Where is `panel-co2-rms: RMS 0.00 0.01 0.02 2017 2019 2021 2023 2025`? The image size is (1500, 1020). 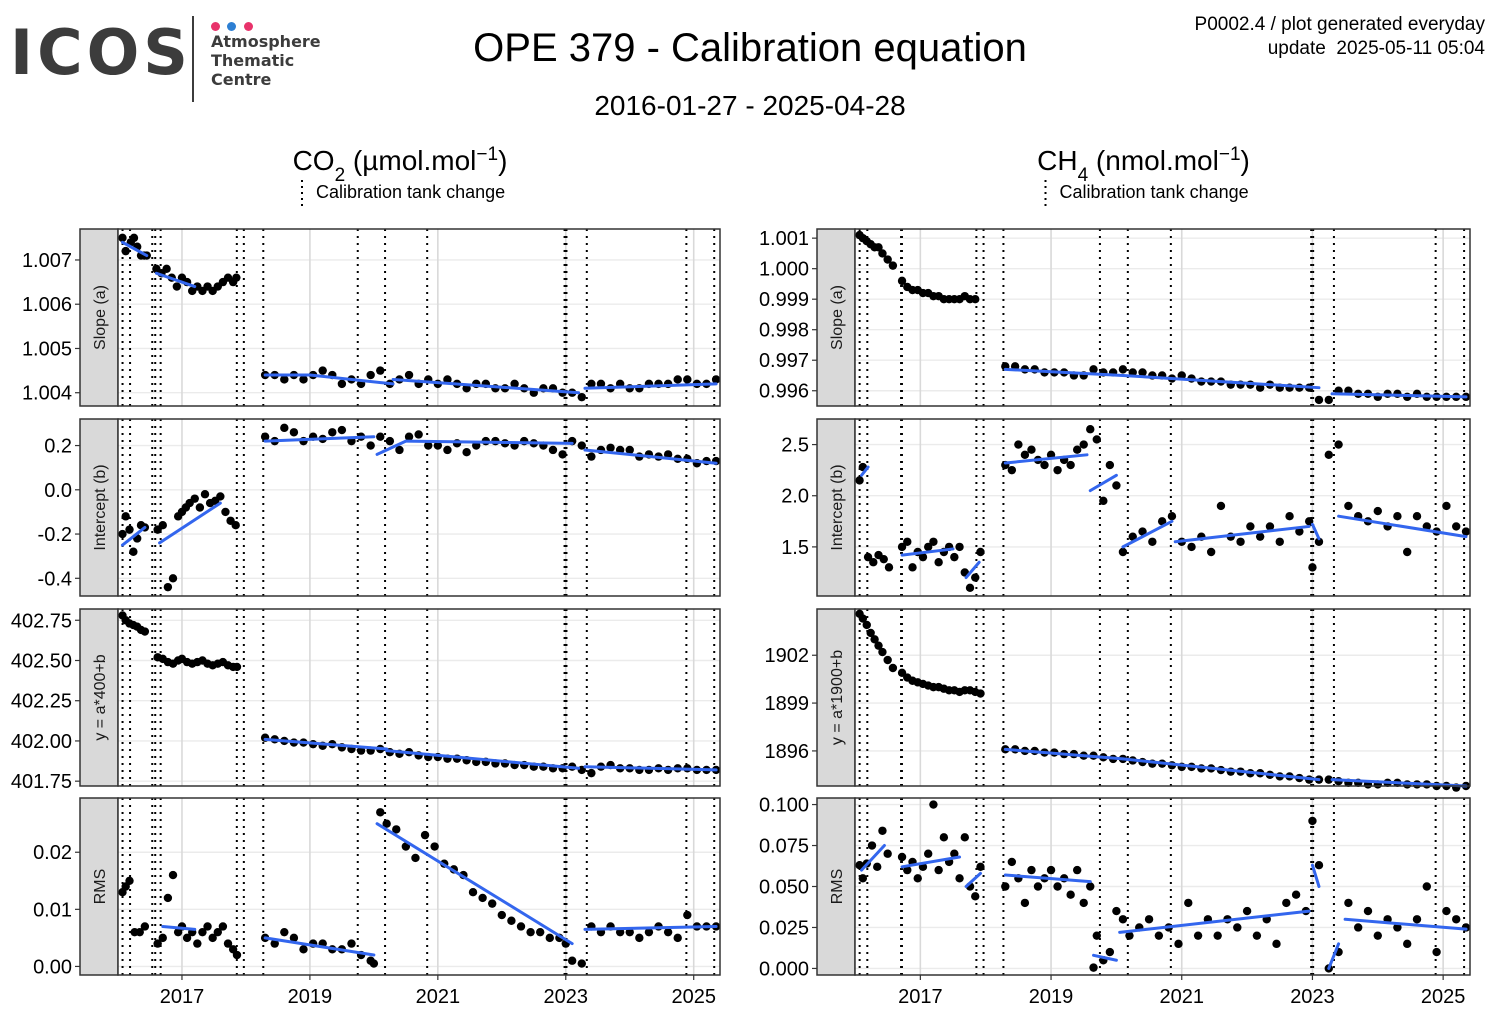 panel-co2-rms: RMS 0.00 0.01 0.02 2017 2019 2021 2023 2025 is located at coordinates (377, 902).